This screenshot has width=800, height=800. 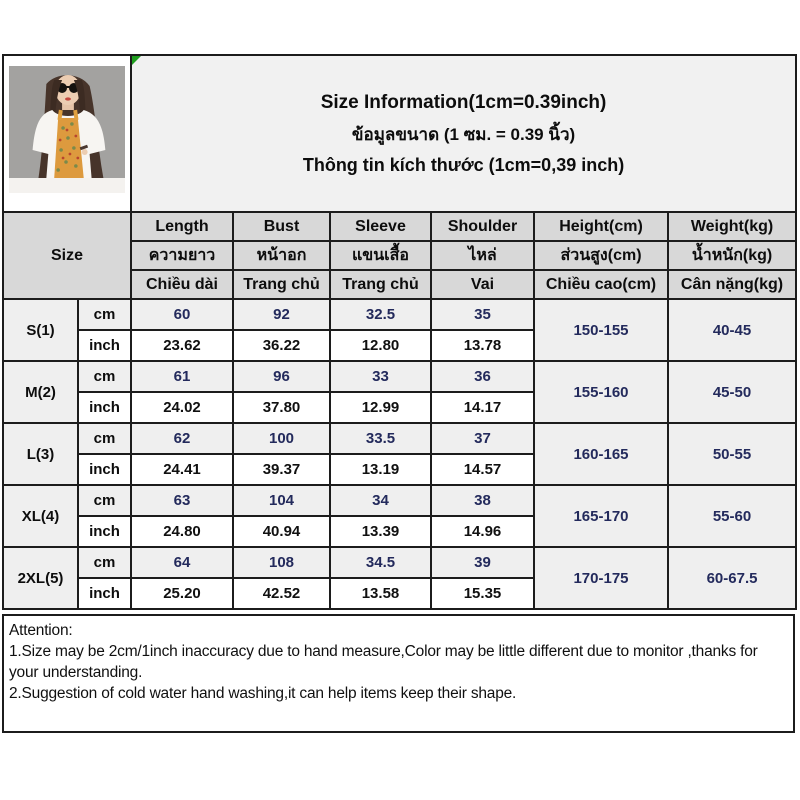 What do you see at coordinates (182, 500) in the screenshot?
I see `value-length-cm: 63` at bounding box center [182, 500].